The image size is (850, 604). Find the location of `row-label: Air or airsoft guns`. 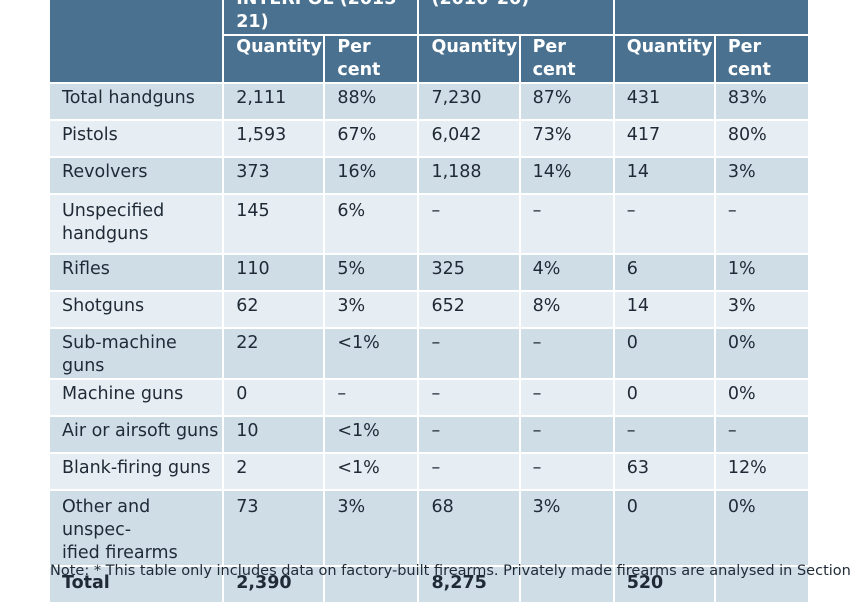

row-label: Air or airsoft guns is located at coordinates (136, 434).